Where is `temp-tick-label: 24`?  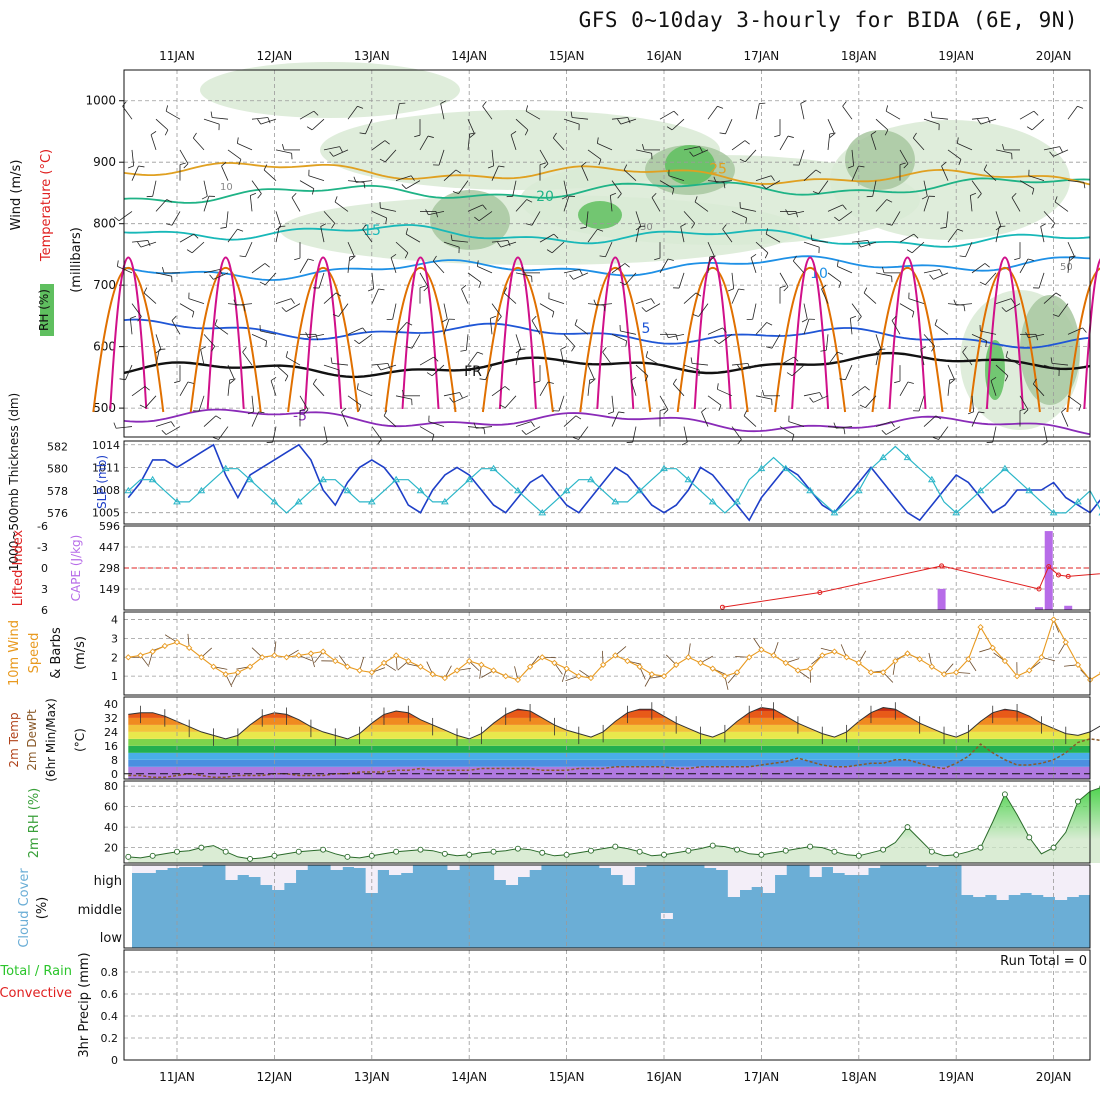
temp-tick-label: 24 is located at coordinates (111, 732).